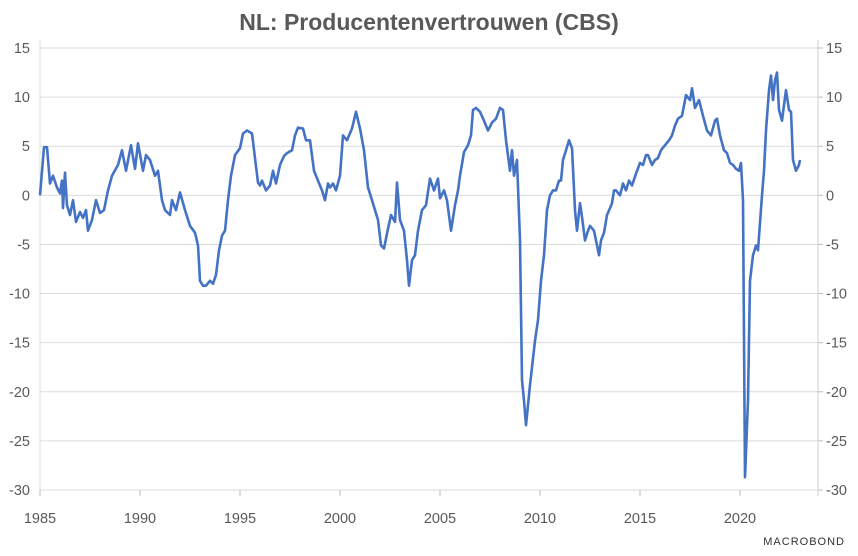  I want to click on y-tick-label-left: -30, so click(19, 491).